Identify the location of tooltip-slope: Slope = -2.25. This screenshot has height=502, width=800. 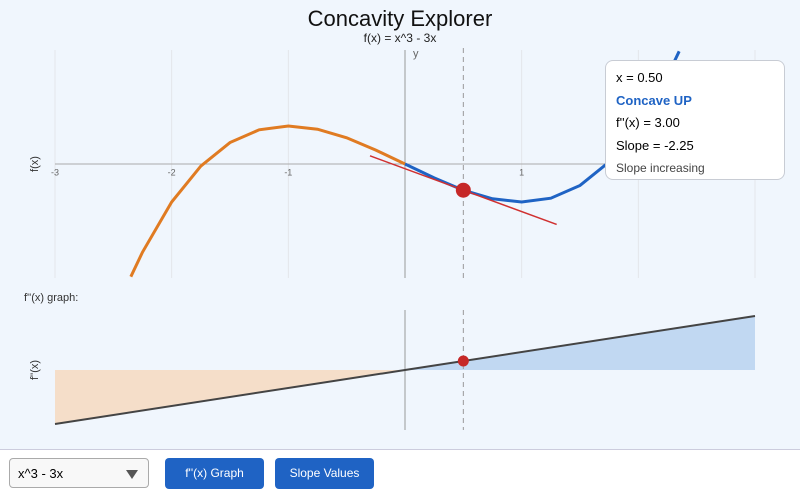
(655, 145).